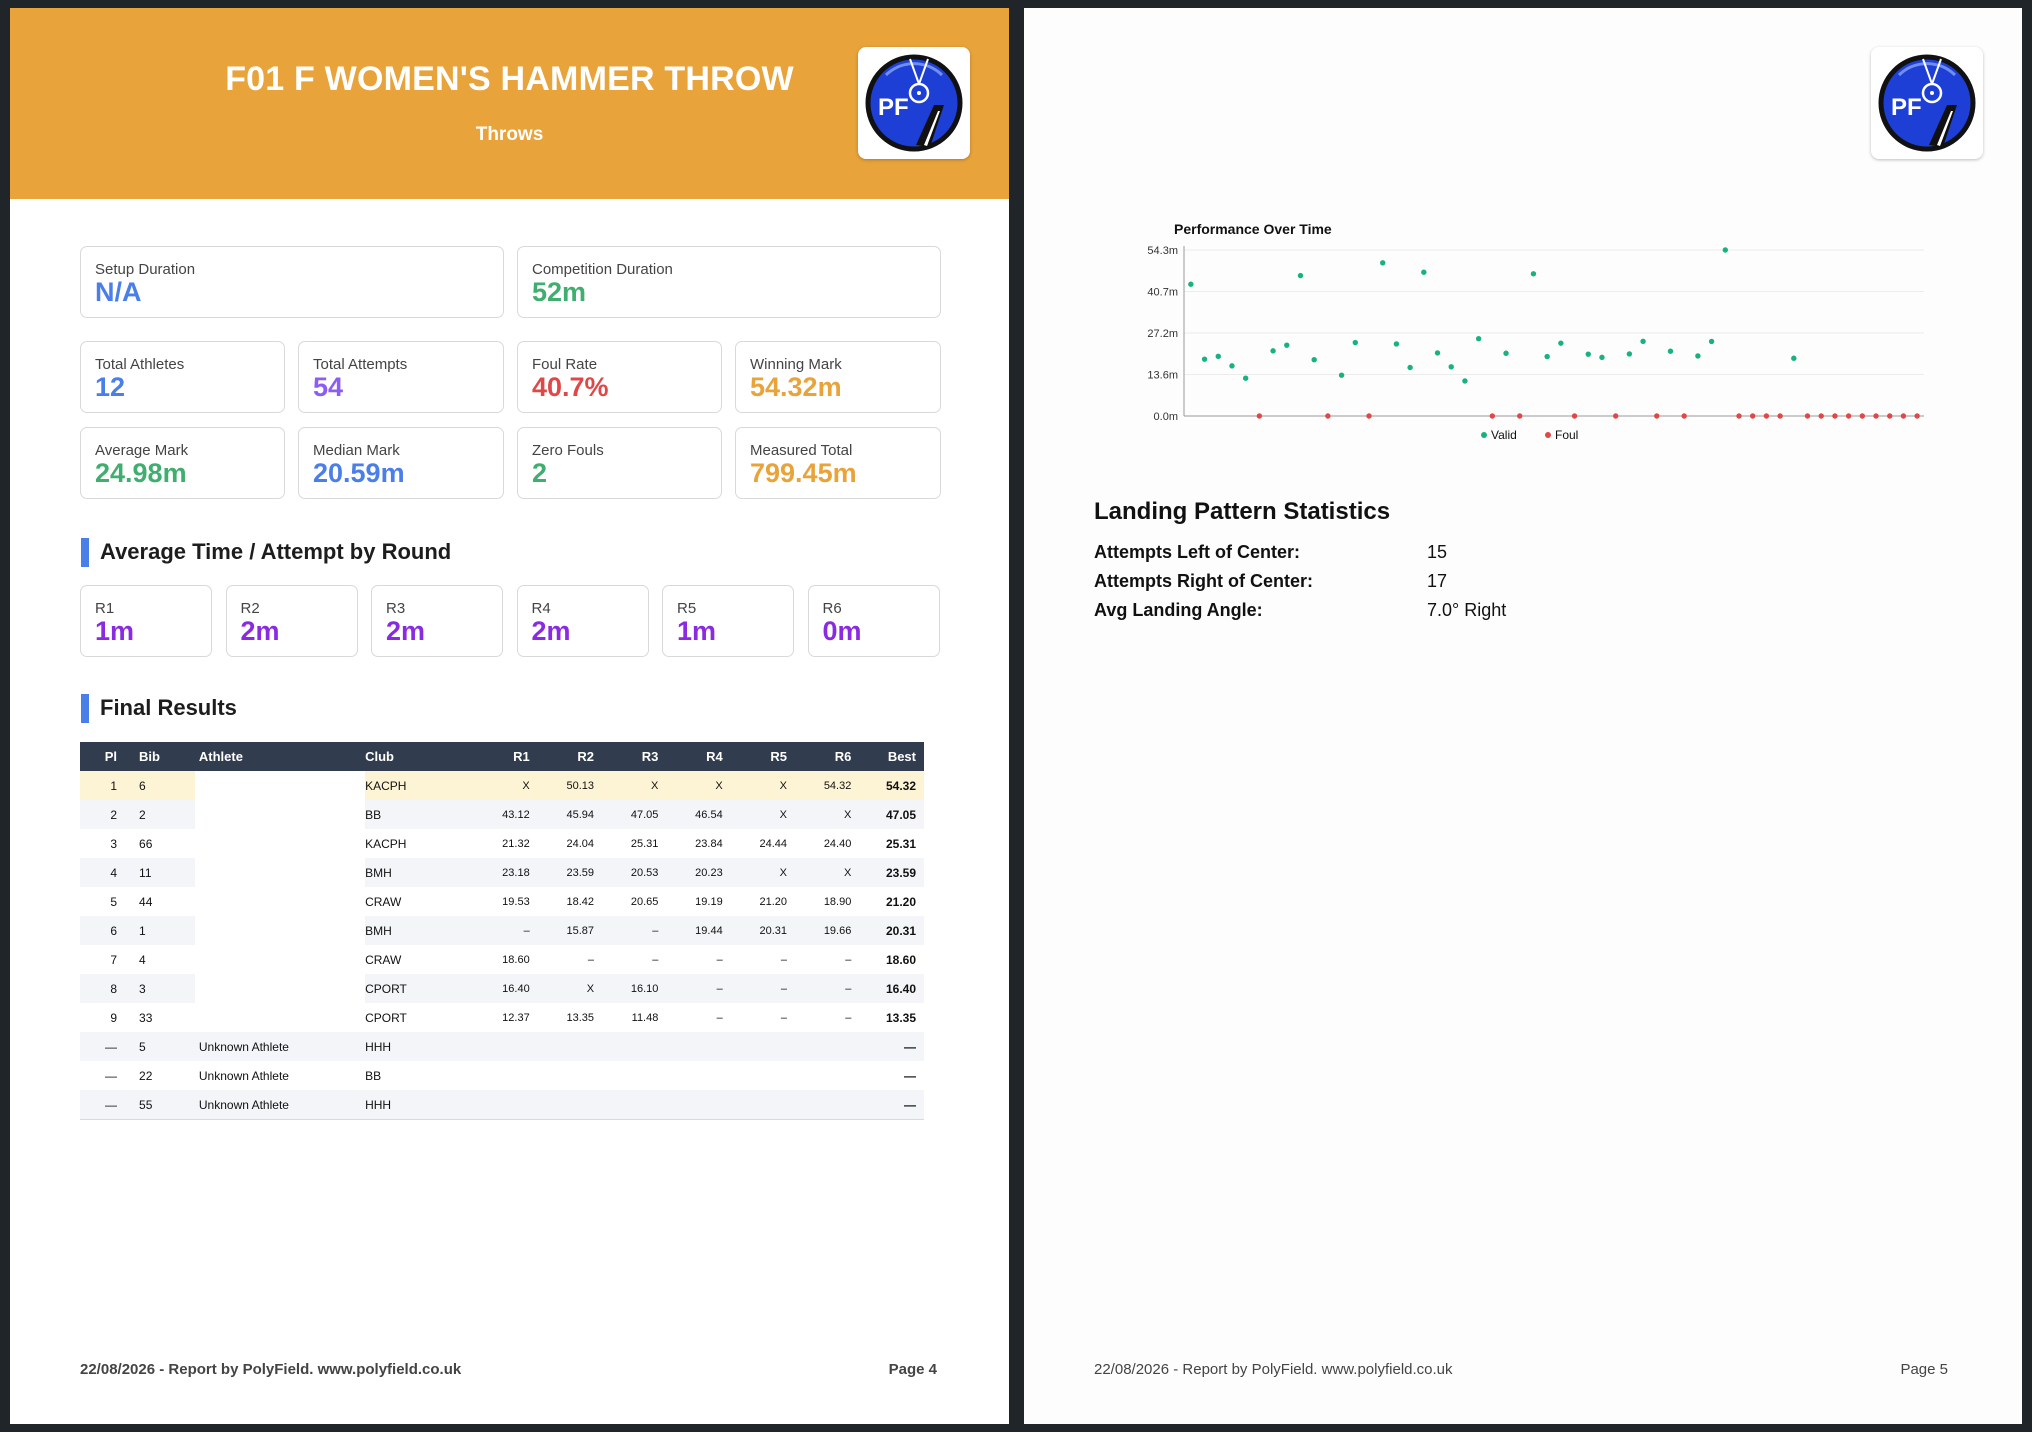  Describe the element at coordinates (276, 551) in the screenshot. I see `round-time-heading: Average Time / Attempt by Round` at that location.